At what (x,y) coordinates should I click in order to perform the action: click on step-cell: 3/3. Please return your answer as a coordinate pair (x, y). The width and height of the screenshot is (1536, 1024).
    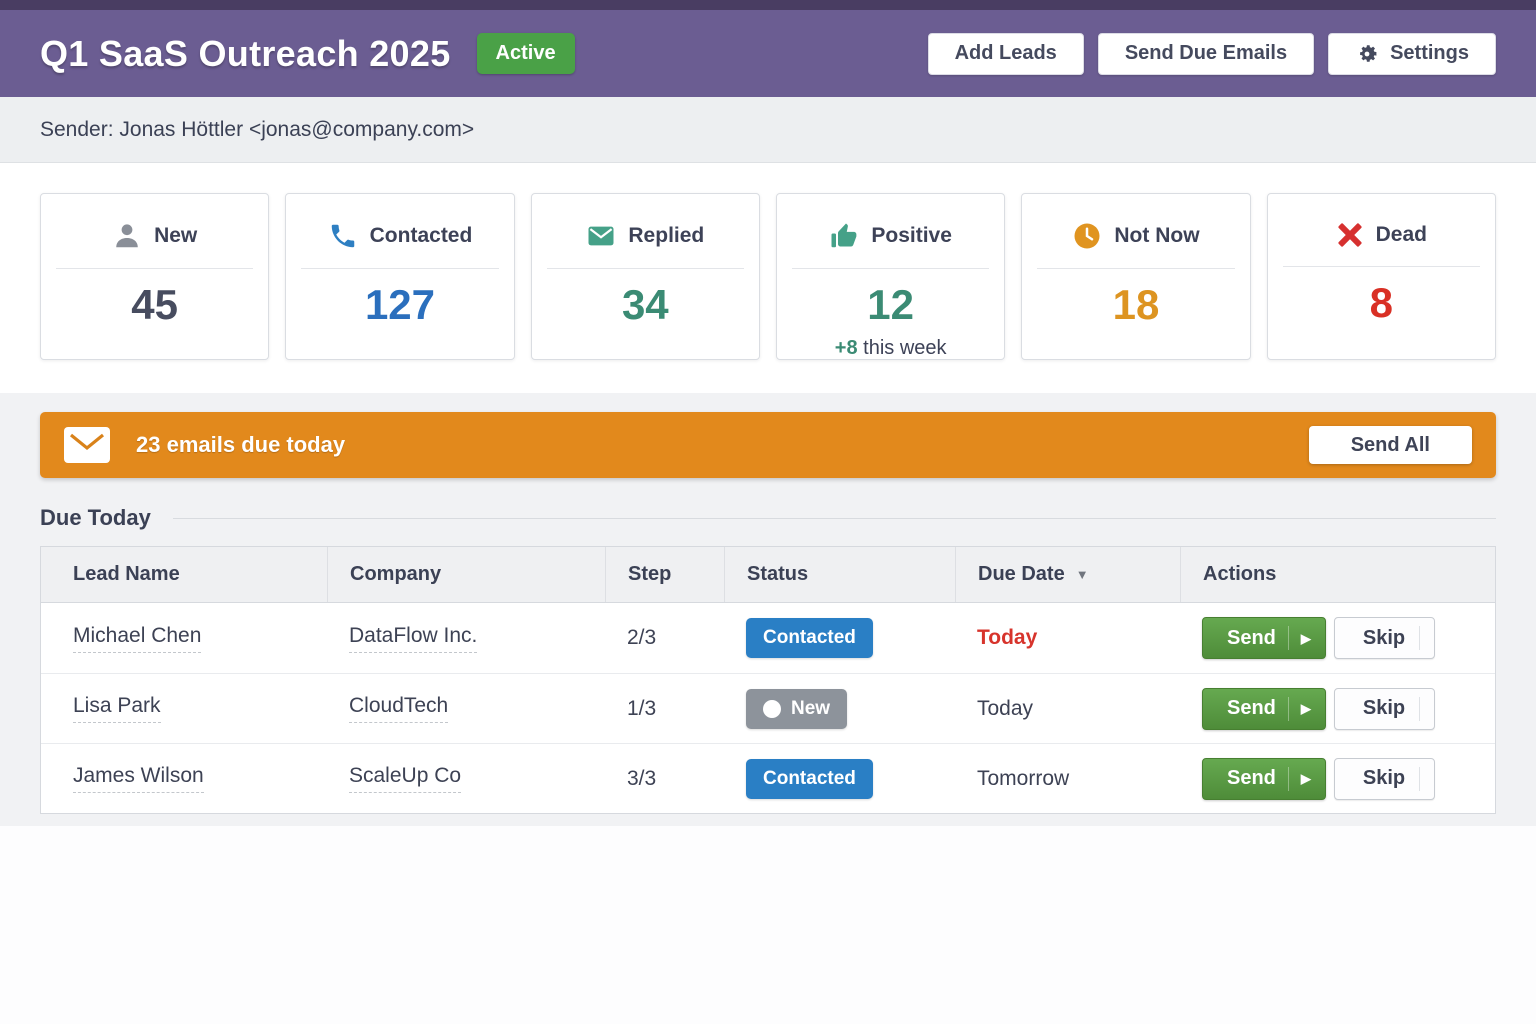
    Looking at the image, I should click on (642, 778).